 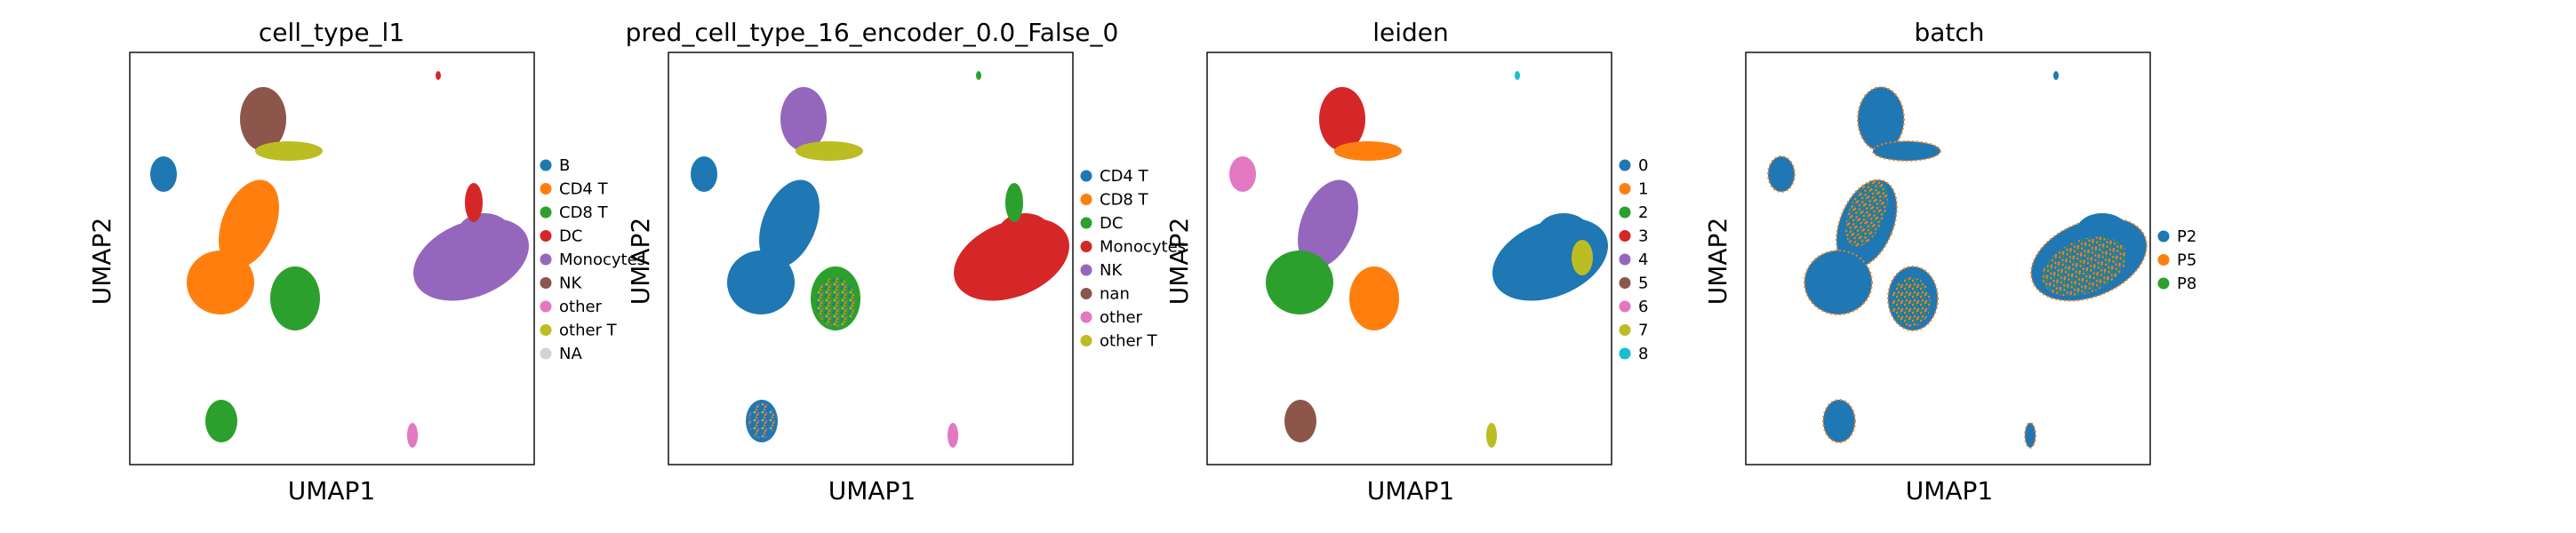 I want to click on panel-title: pred_cell_type_16_encoder_0.0_False_0, so click(x=872, y=32).